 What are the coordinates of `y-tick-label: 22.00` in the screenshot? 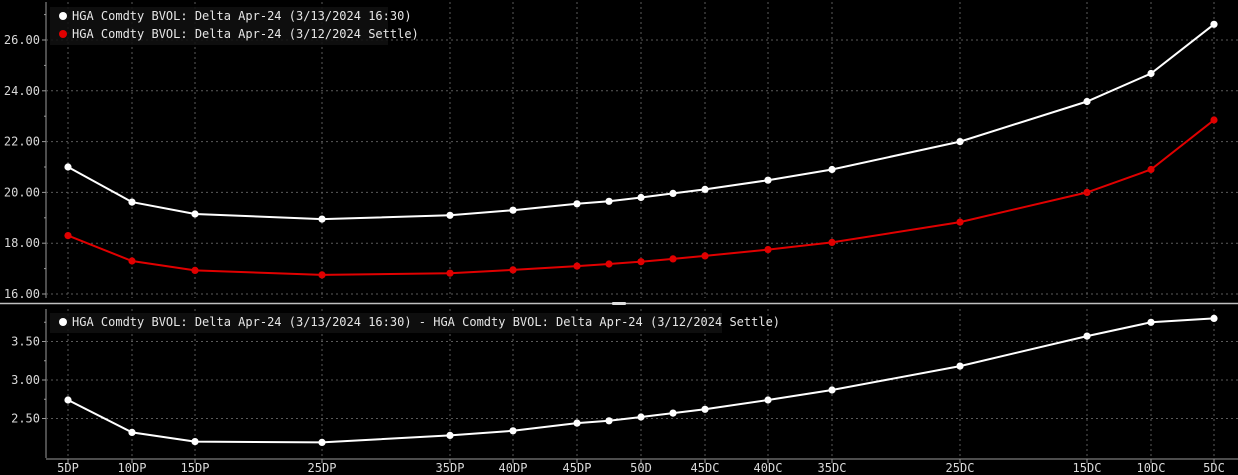 It's located at (22, 142).